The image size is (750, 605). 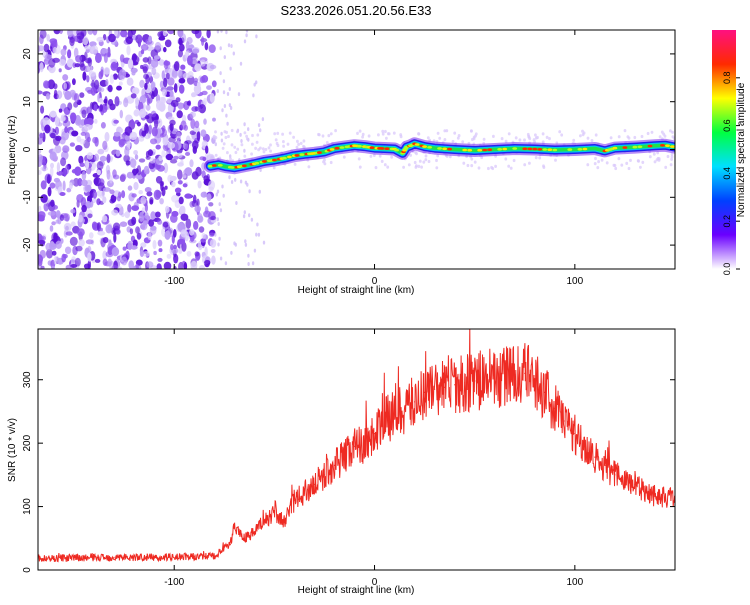 What do you see at coordinates (727, 269) in the screenshot?
I see `colorbar-tick-label: 0.0` at bounding box center [727, 269].